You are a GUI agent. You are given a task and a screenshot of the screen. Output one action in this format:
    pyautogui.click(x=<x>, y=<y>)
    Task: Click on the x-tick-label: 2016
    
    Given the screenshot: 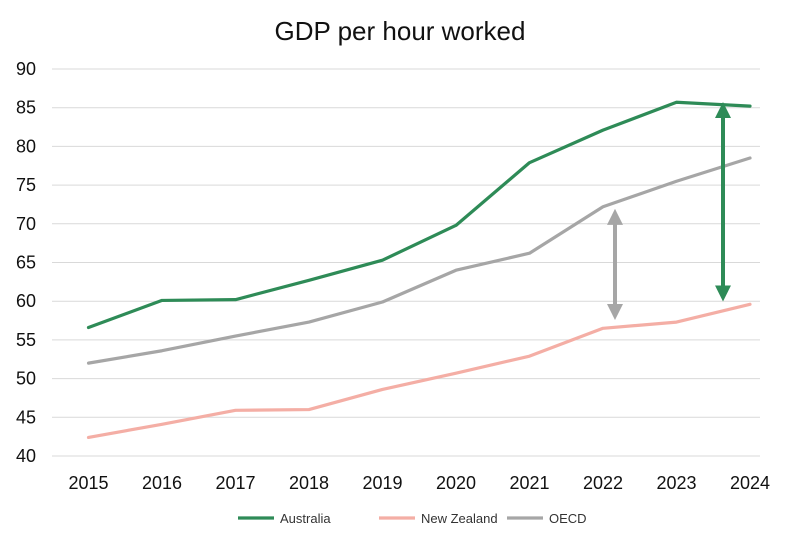 What is the action you would take?
    pyautogui.click(x=162, y=483)
    